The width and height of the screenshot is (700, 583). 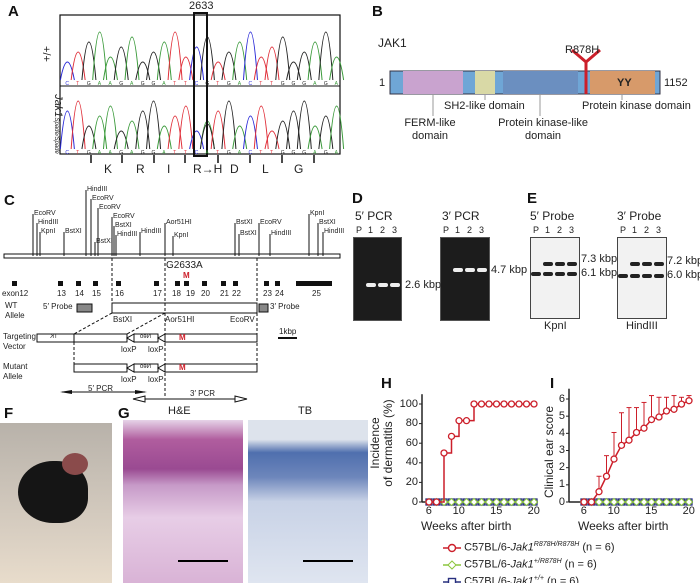 I want to click on amino-acid: K, so click(x=108, y=169).